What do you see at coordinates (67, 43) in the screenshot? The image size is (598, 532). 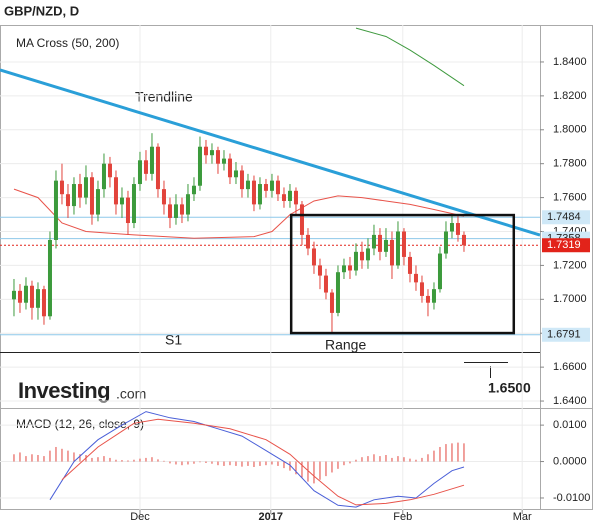 I see `indicator-label: MA Cross (50, 200)` at bounding box center [67, 43].